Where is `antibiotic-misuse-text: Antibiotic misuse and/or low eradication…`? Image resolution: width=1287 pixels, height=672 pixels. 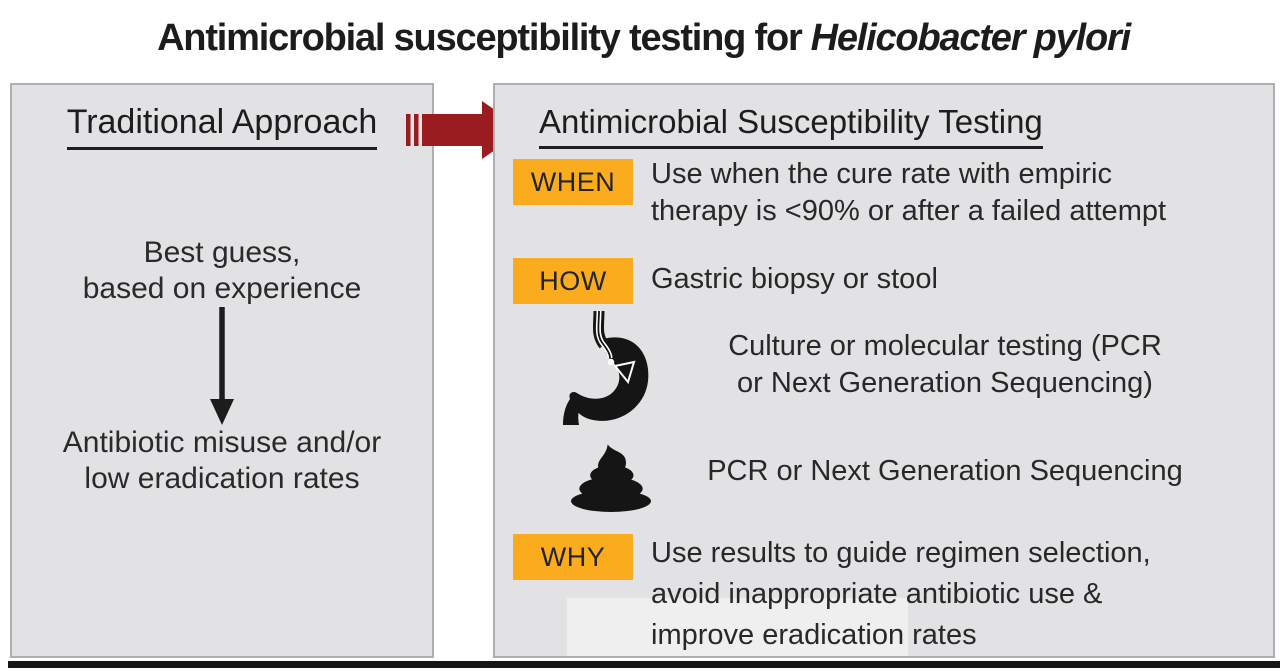 antibiotic-misuse-text: Antibiotic misuse and/or low eradication… is located at coordinates (222, 461).